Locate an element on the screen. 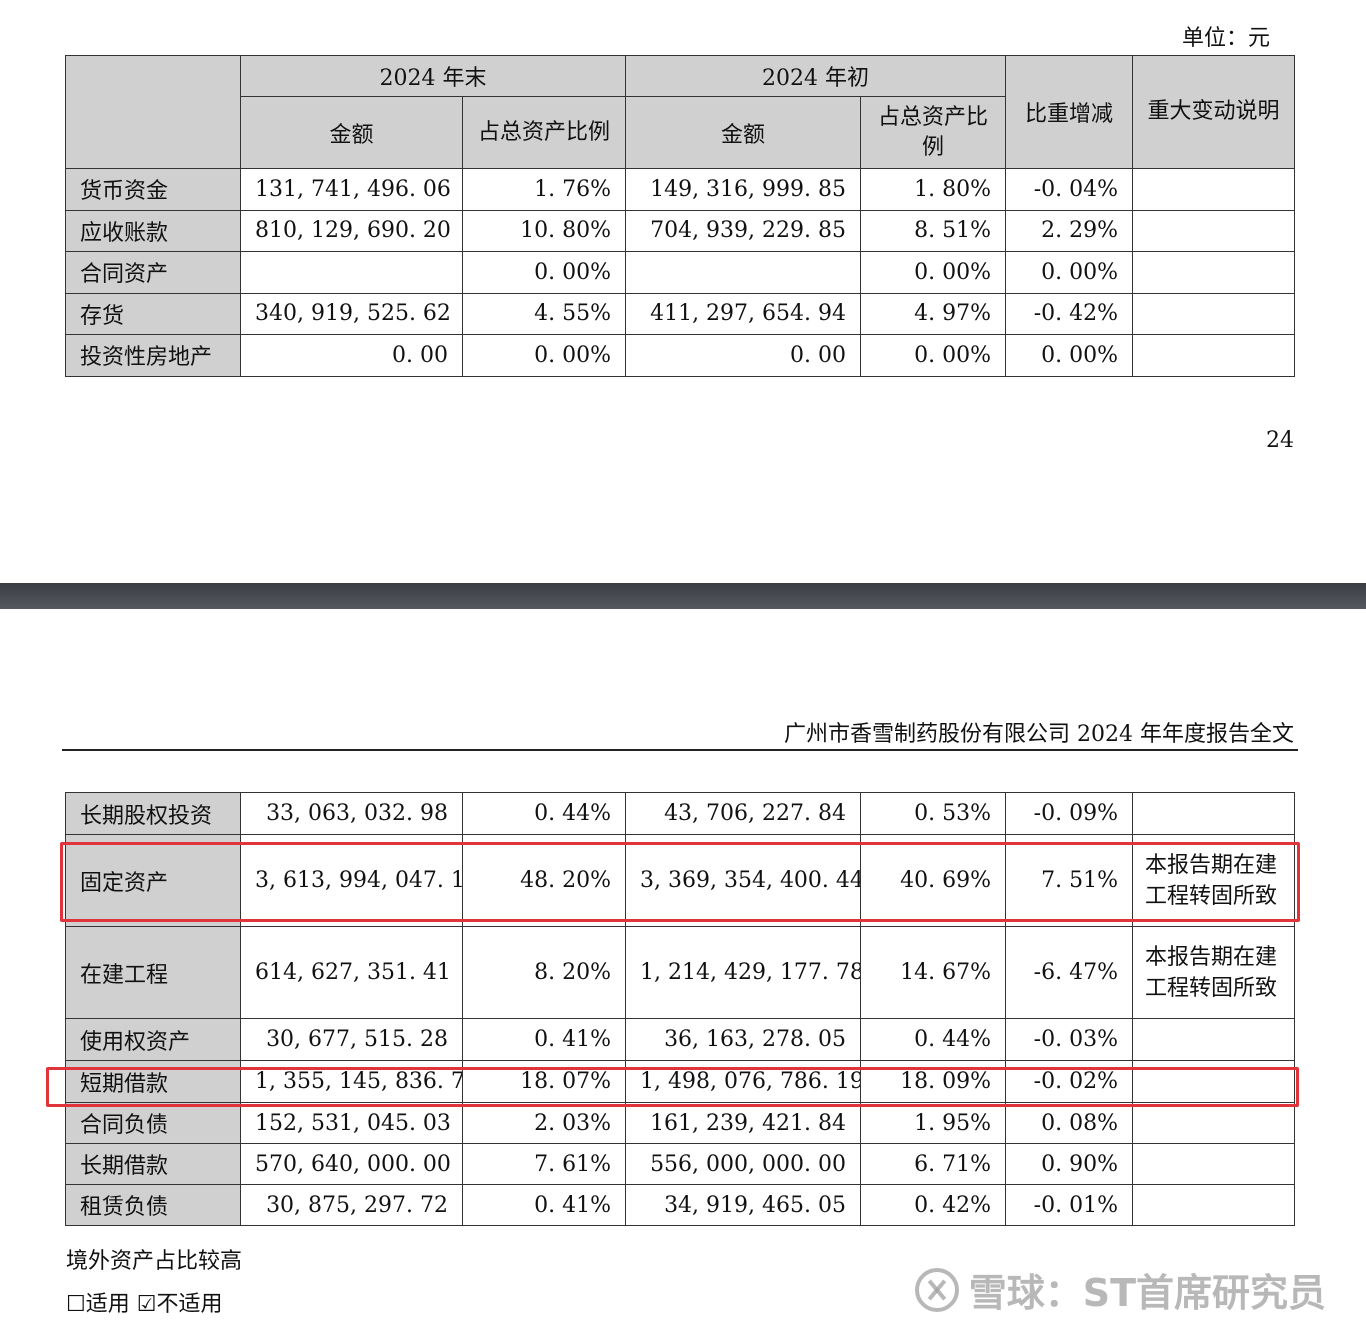 The width and height of the screenshot is (1366, 1329). begin-ratio: 18. 09% is located at coordinates (933, 1081).